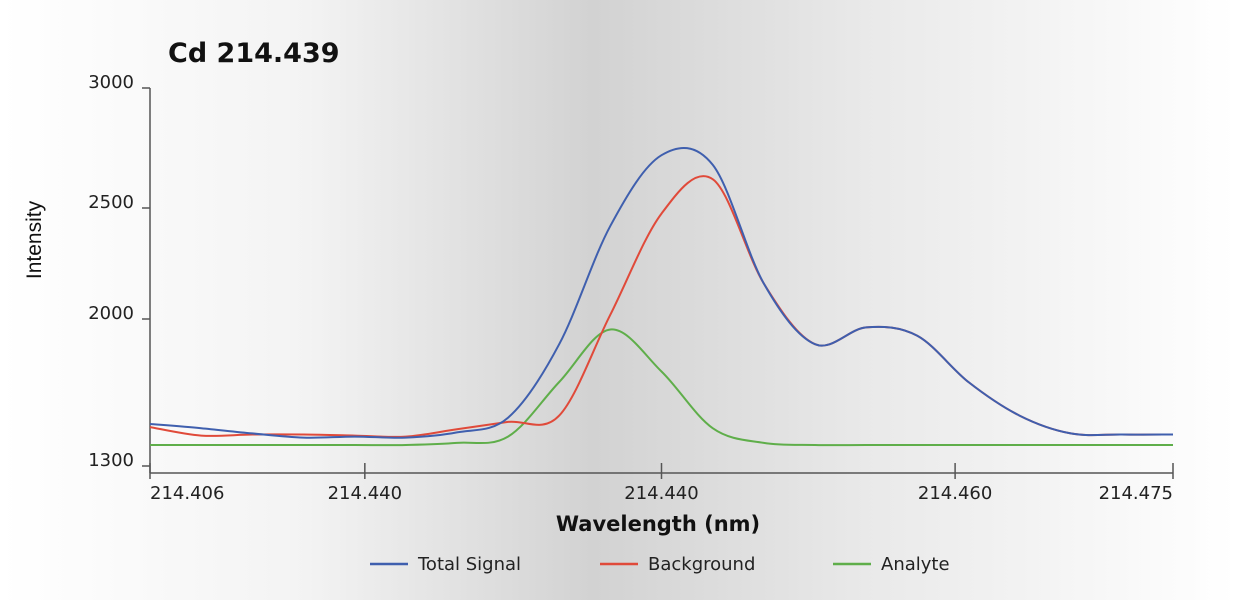 This screenshot has height=600, width=1235. Describe the element at coordinates (955, 493) in the screenshot. I see `x-tick-label: 214.460` at that location.